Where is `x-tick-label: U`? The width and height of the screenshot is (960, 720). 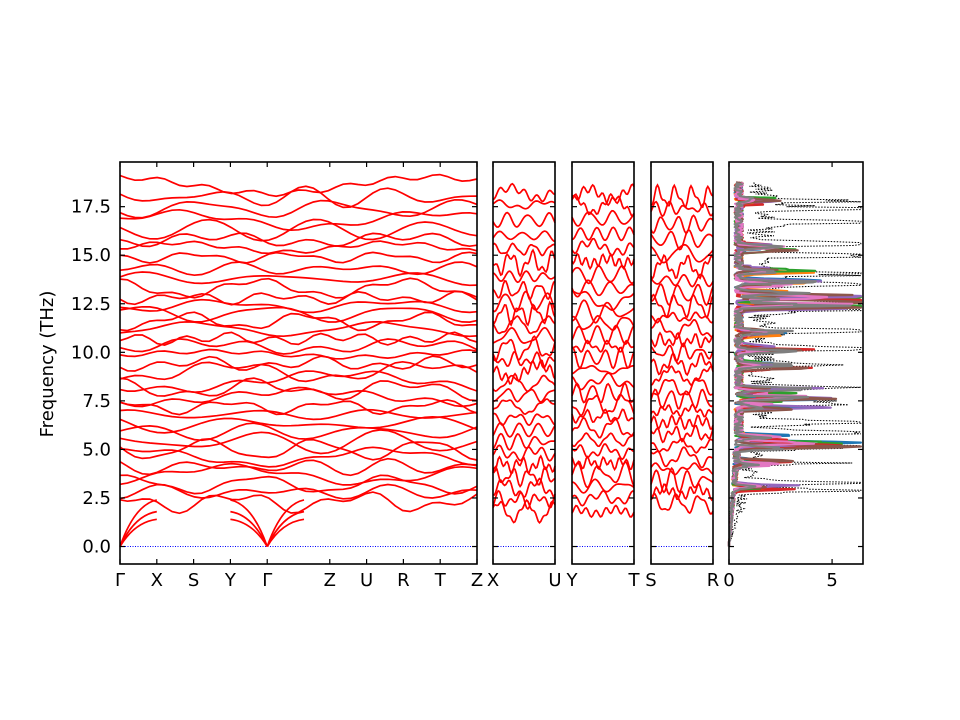 x-tick-label: U is located at coordinates (366, 580).